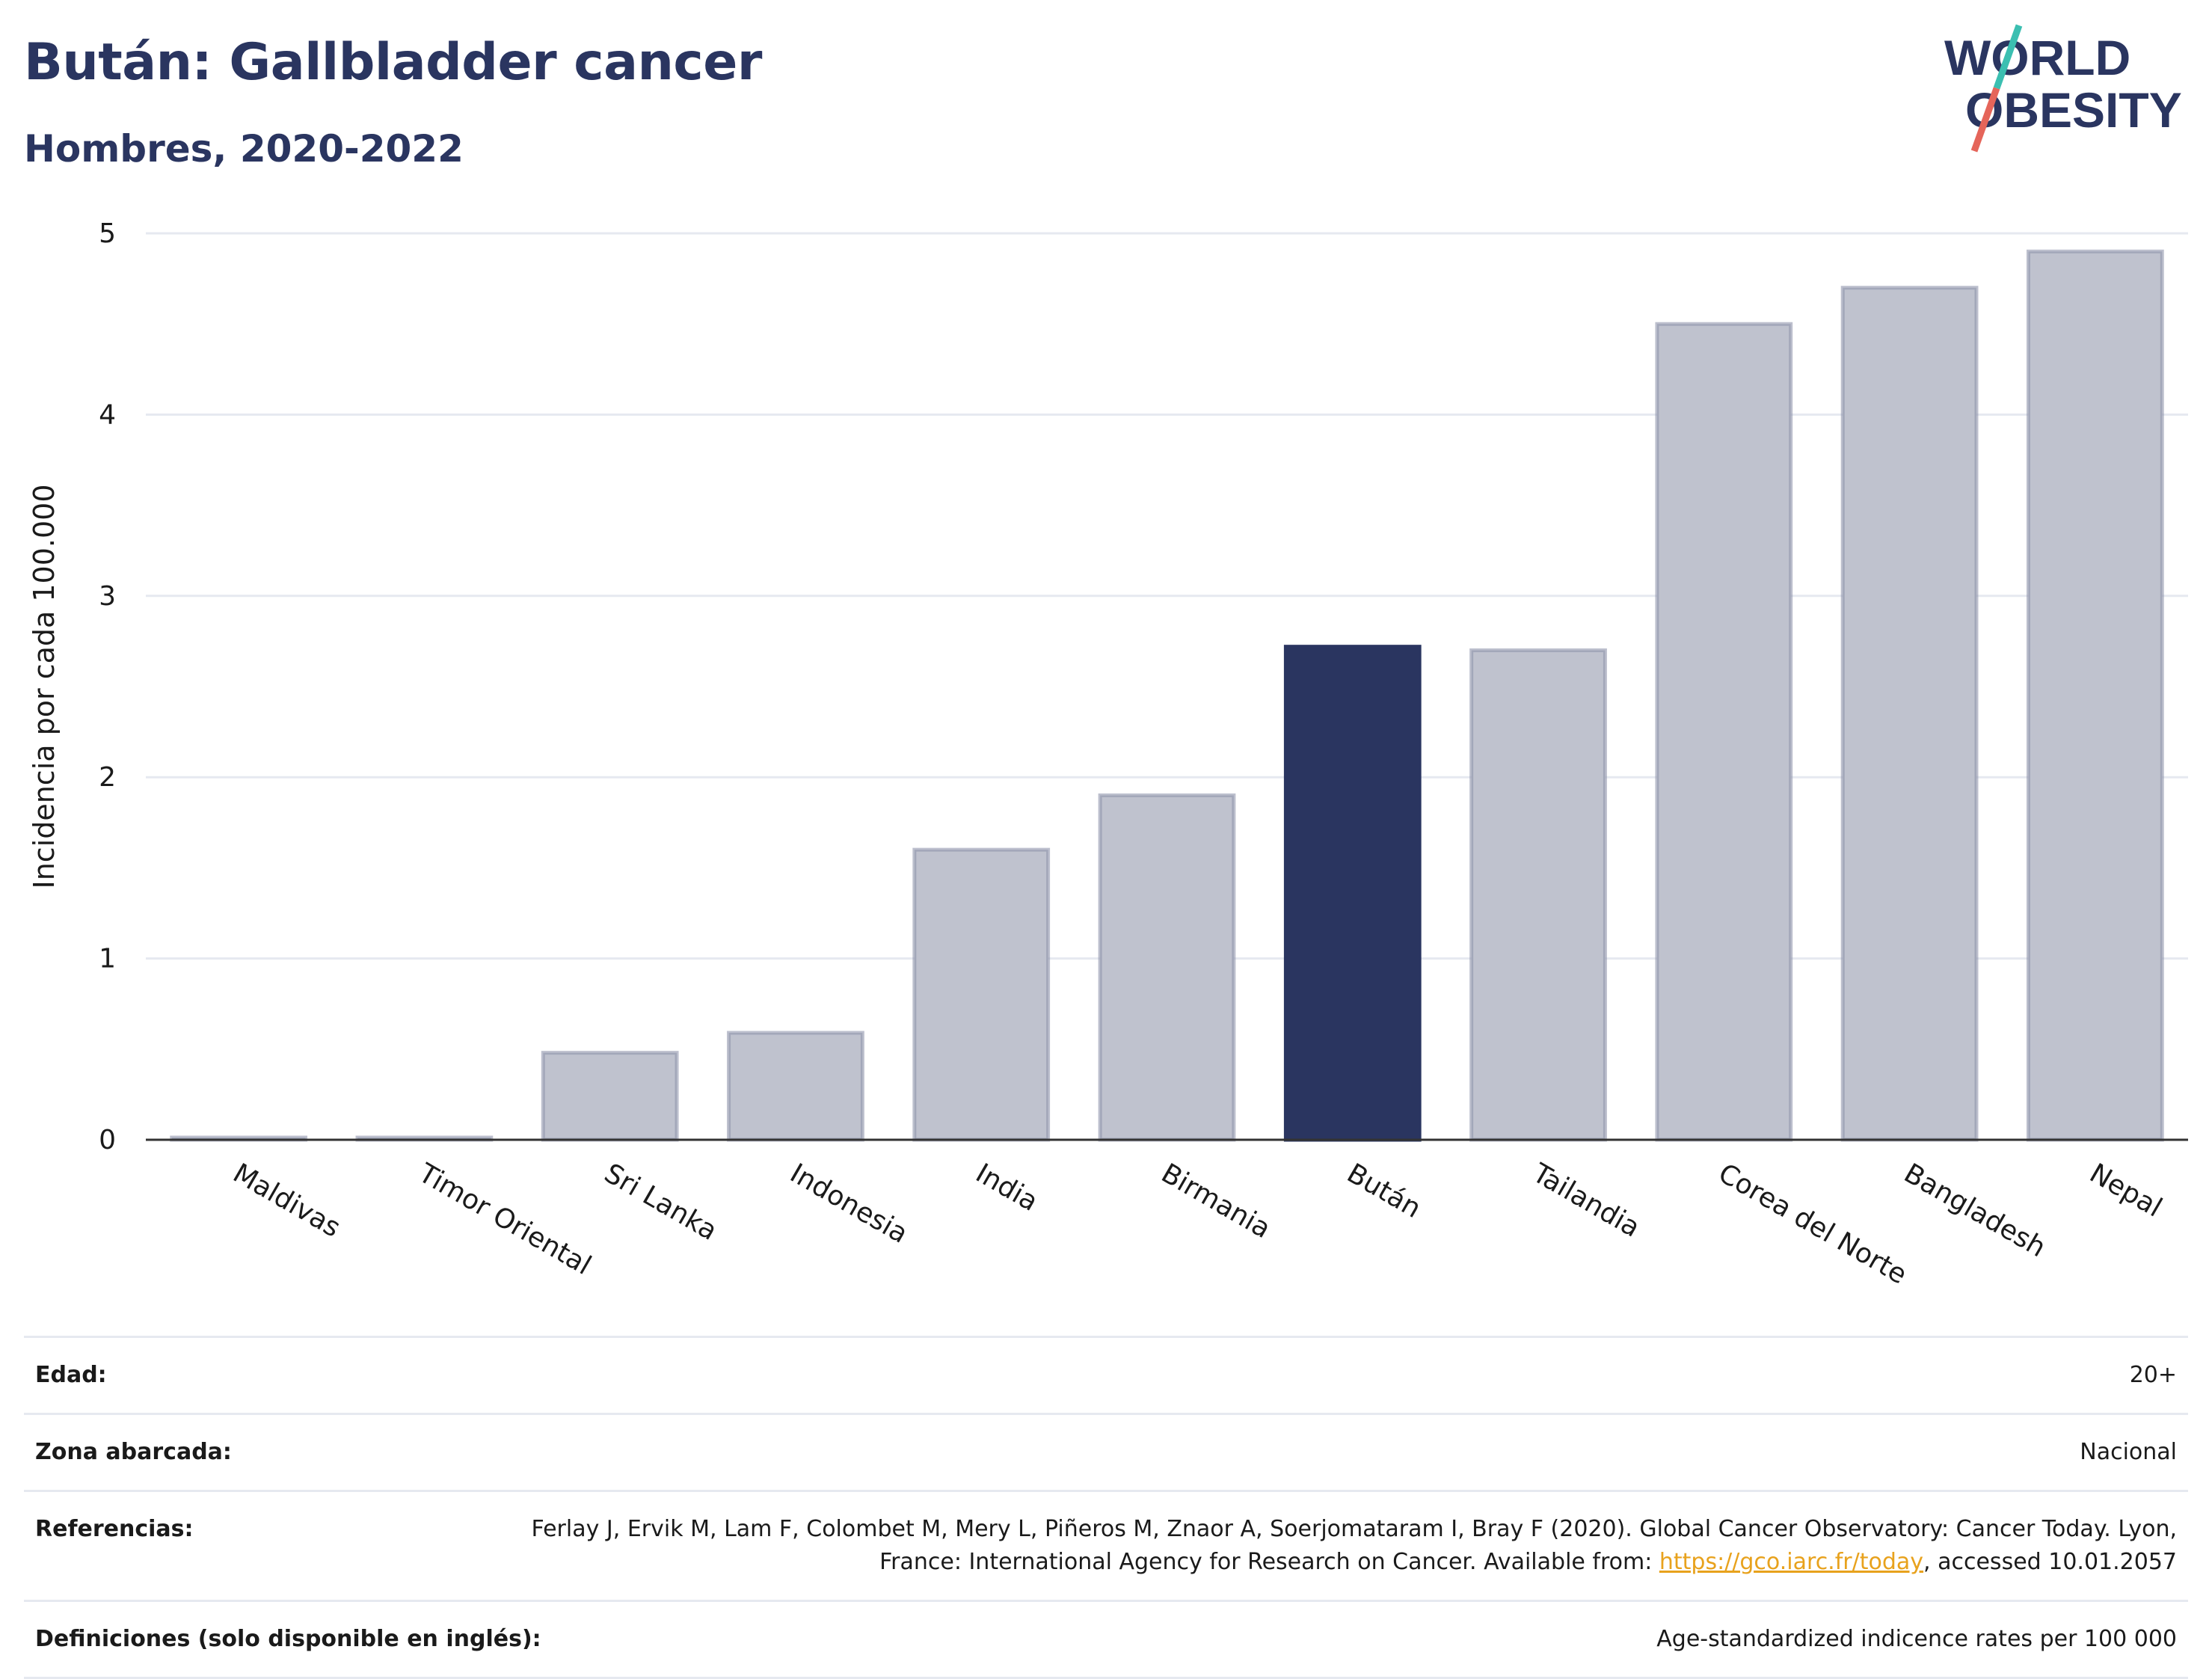 The image size is (2212, 1679). What do you see at coordinates (1106, 1374) in the screenshot?
I see `meta-row-age: Edad: 20+` at bounding box center [1106, 1374].